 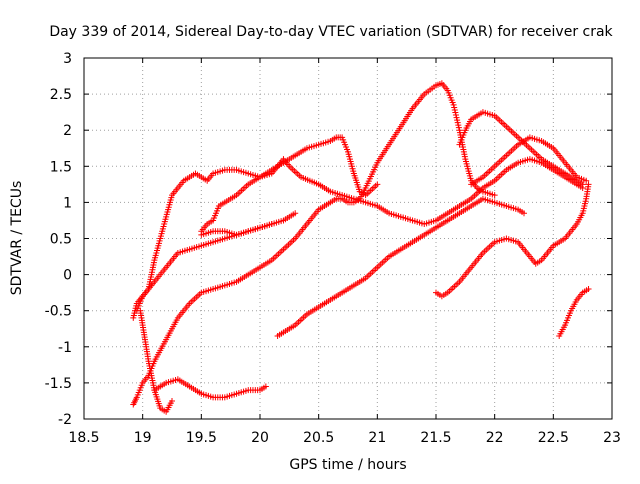 I want to click on x-tick-label: 22, so click(x=495, y=438).